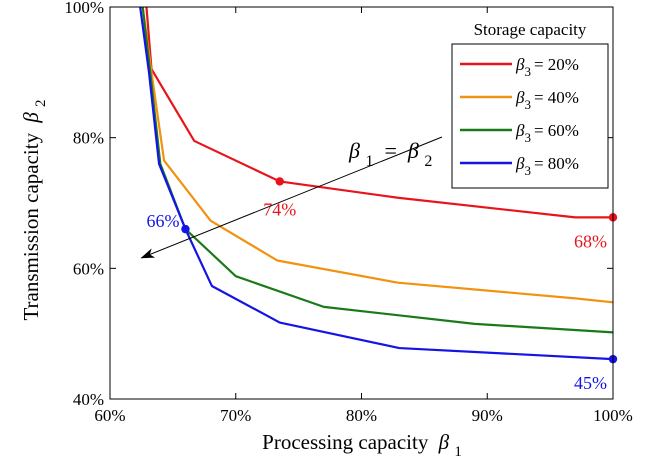 This screenshot has height=472, width=656. Describe the element at coordinates (354, 150) in the screenshot. I see `annotation-symbol-1: β` at that location.